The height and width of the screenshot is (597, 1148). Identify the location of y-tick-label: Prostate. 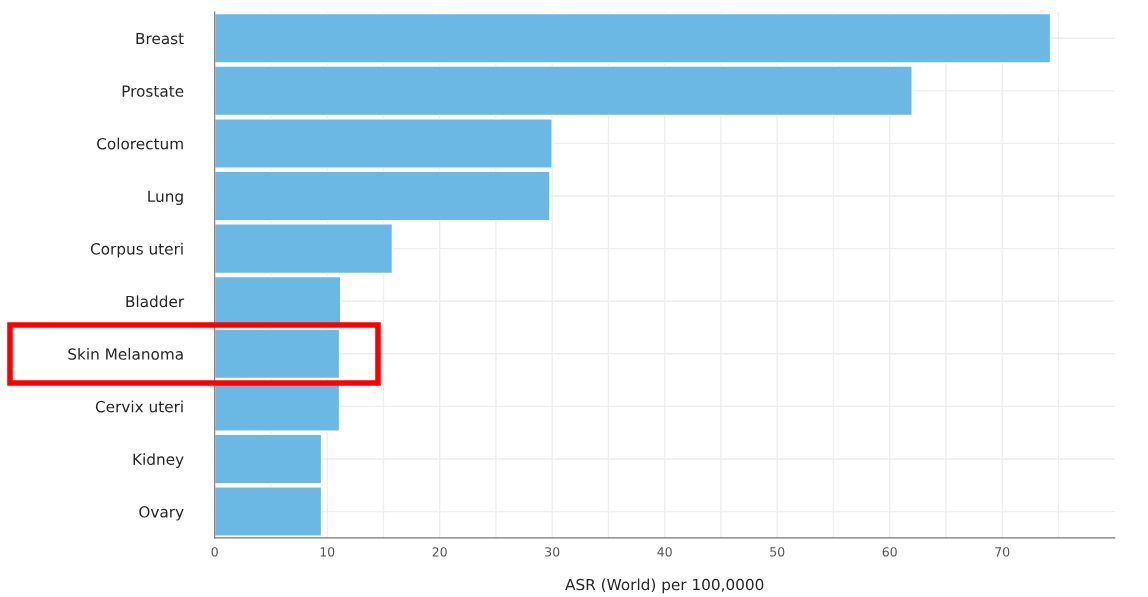
(153, 91).